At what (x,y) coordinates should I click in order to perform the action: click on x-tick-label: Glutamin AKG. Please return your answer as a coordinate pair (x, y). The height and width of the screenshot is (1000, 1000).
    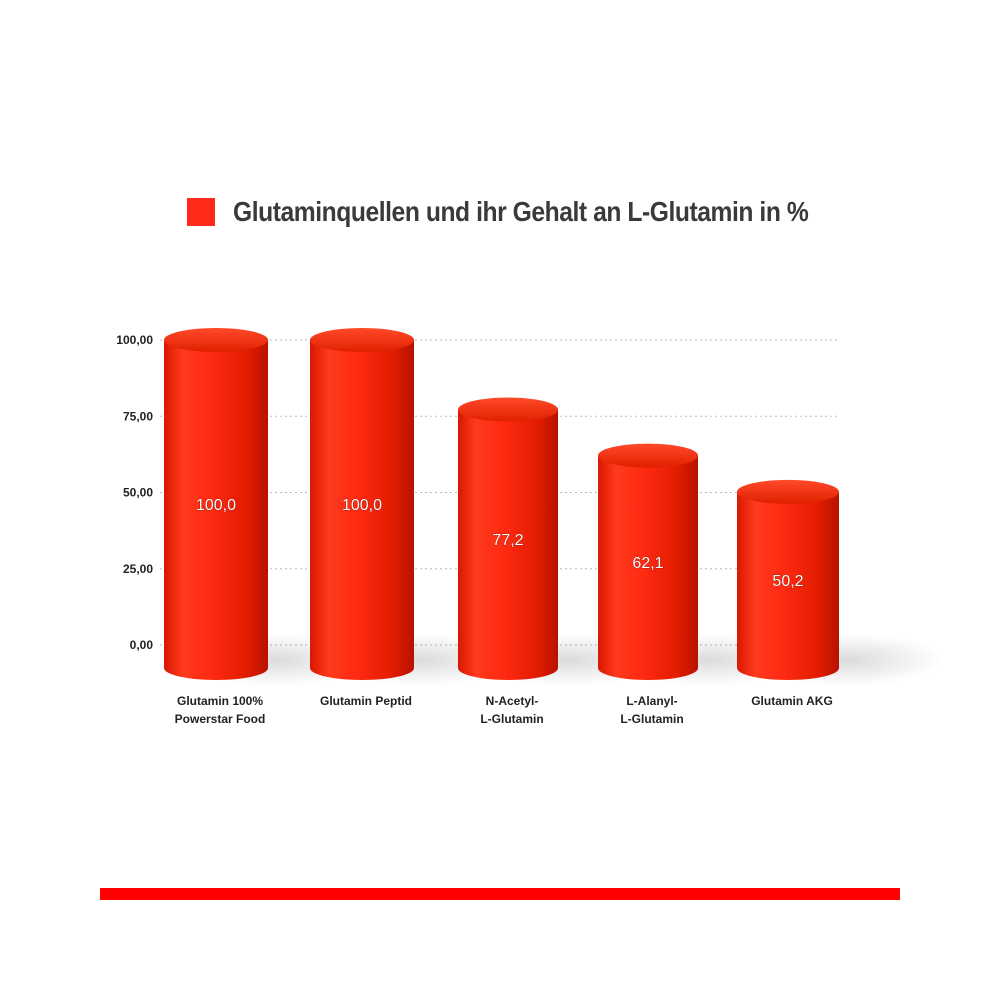
    Looking at the image, I should click on (792, 701).